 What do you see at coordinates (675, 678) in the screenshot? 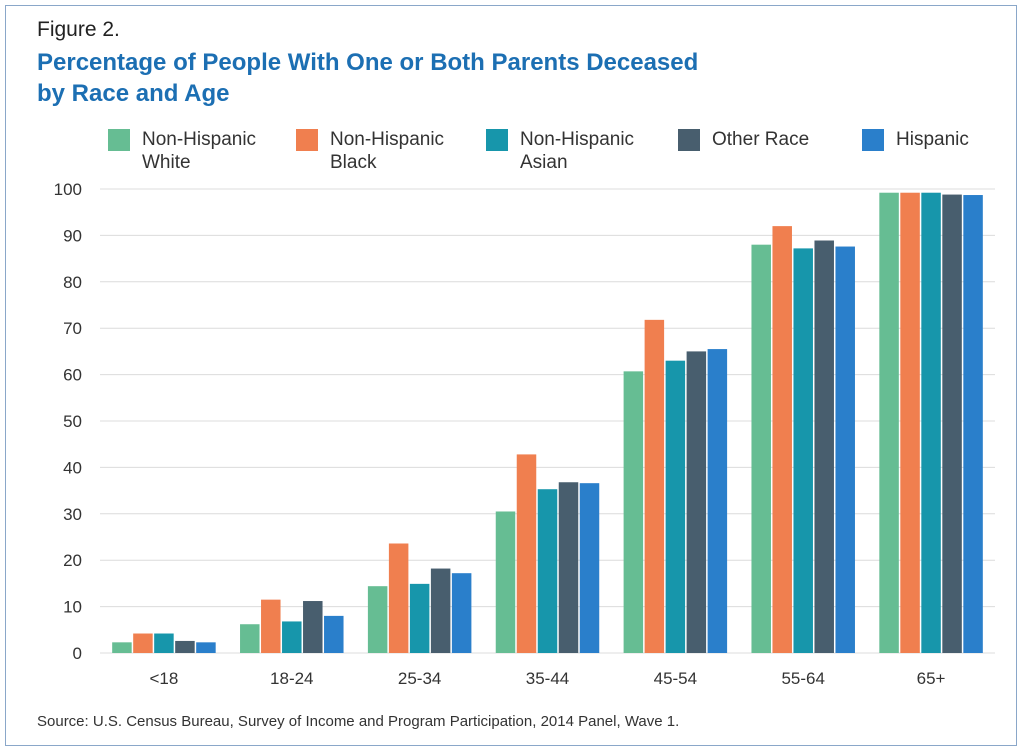
I see `x-tick-label: 45-54` at bounding box center [675, 678].